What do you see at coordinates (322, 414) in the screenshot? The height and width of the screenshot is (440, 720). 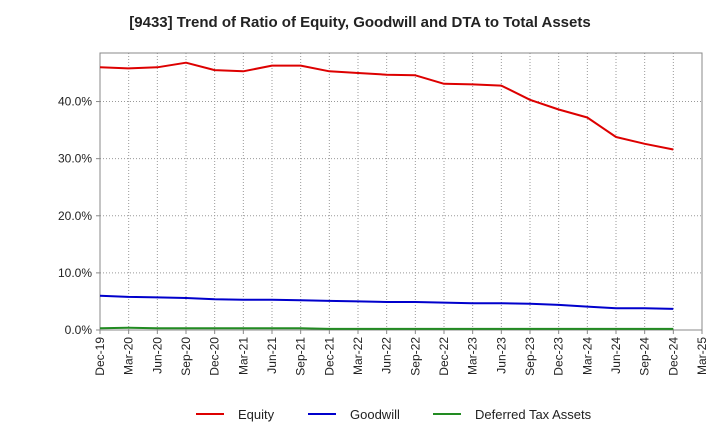 I see `legend-swatch-goodwill` at bounding box center [322, 414].